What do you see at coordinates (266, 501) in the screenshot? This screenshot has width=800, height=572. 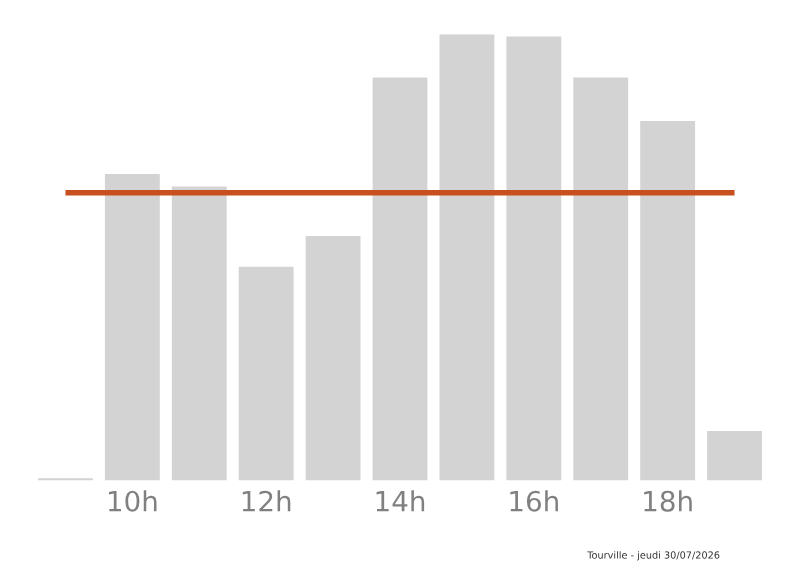 I see `x-tick-label: 12h` at bounding box center [266, 501].